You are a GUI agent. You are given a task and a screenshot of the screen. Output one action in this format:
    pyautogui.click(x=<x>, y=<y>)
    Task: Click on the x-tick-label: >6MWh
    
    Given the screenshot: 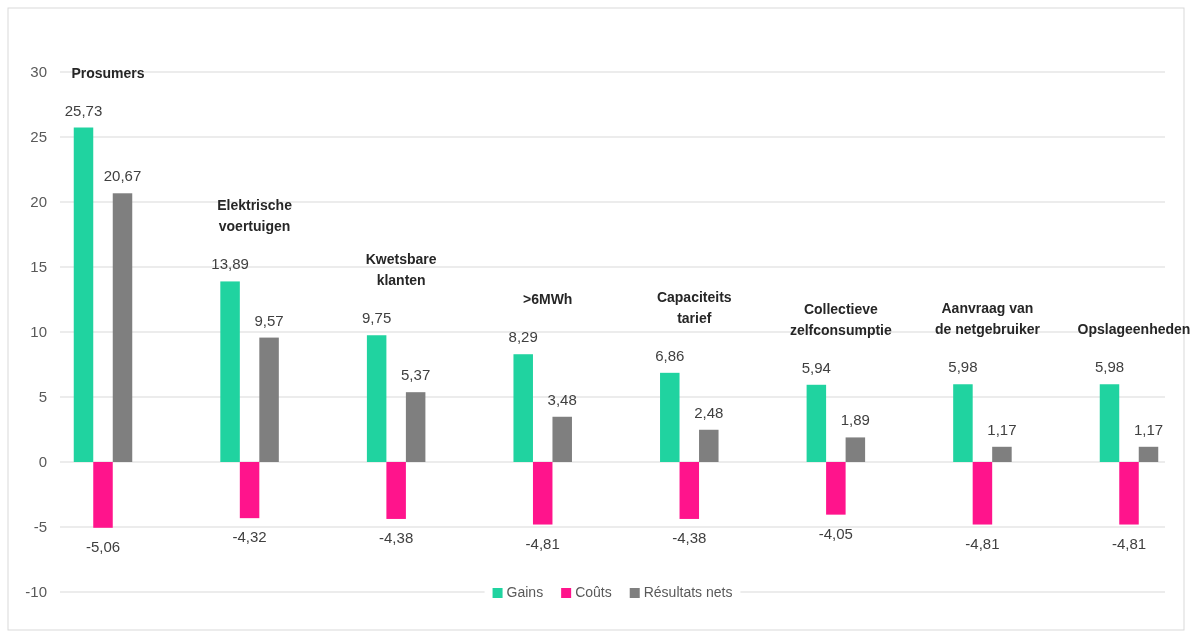 What is the action you would take?
    pyautogui.click(x=548, y=299)
    